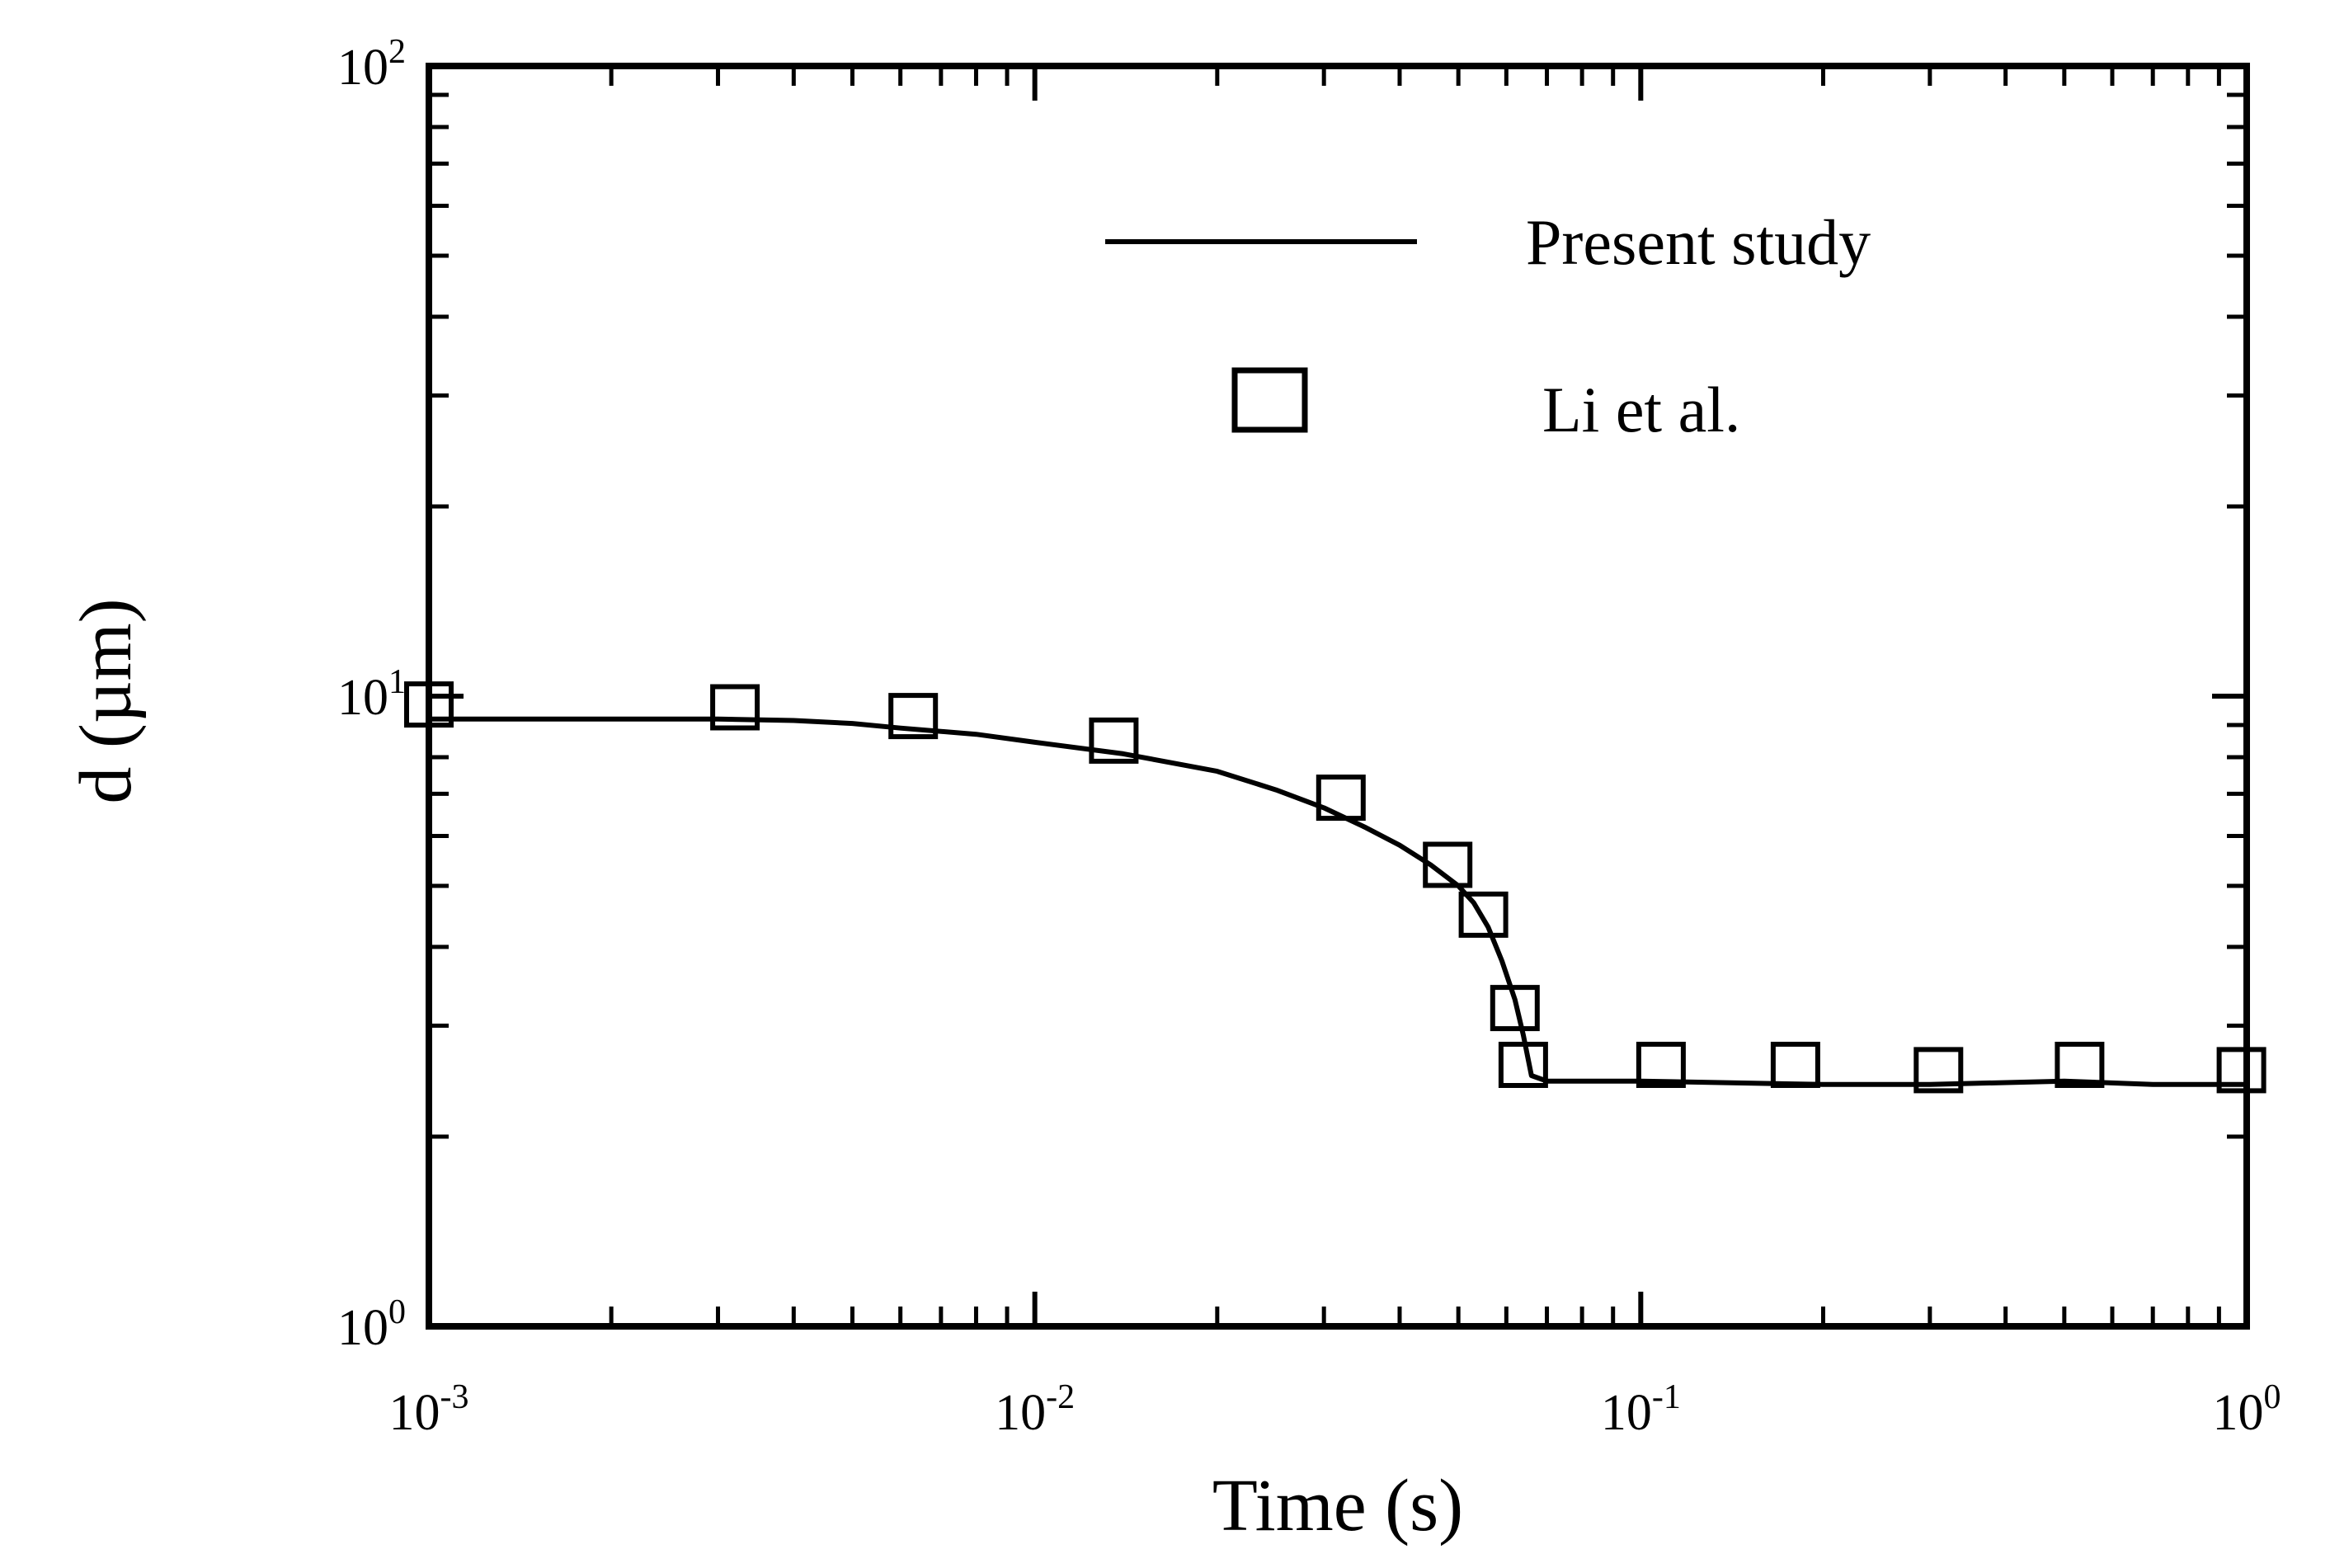 The image size is (2330, 1568). I want to click on legend-label-li-et-al: Li et al., so click(1641, 409).